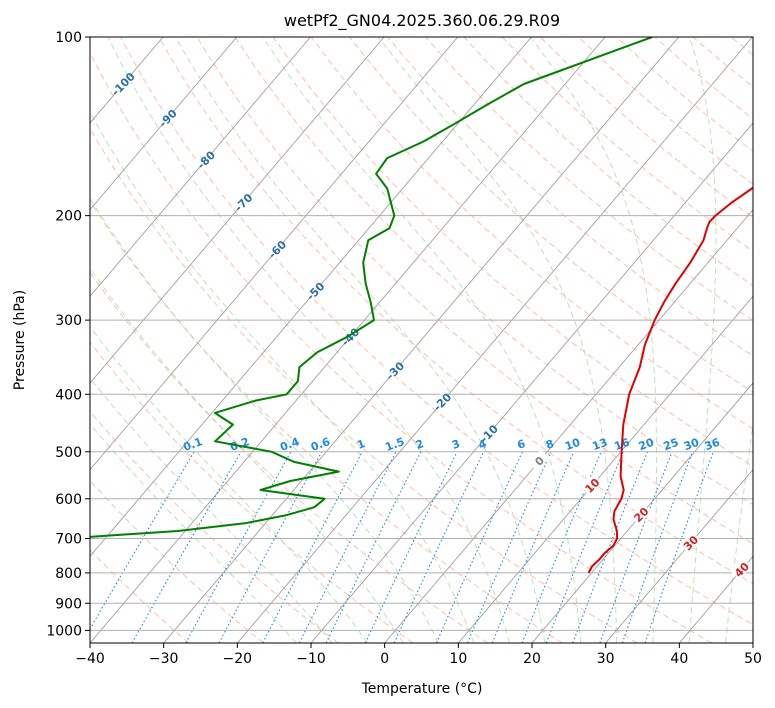 This screenshot has width=775, height=708. What do you see at coordinates (606, 659) in the screenshot?
I see `x-tick-label: 30` at bounding box center [606, 659].